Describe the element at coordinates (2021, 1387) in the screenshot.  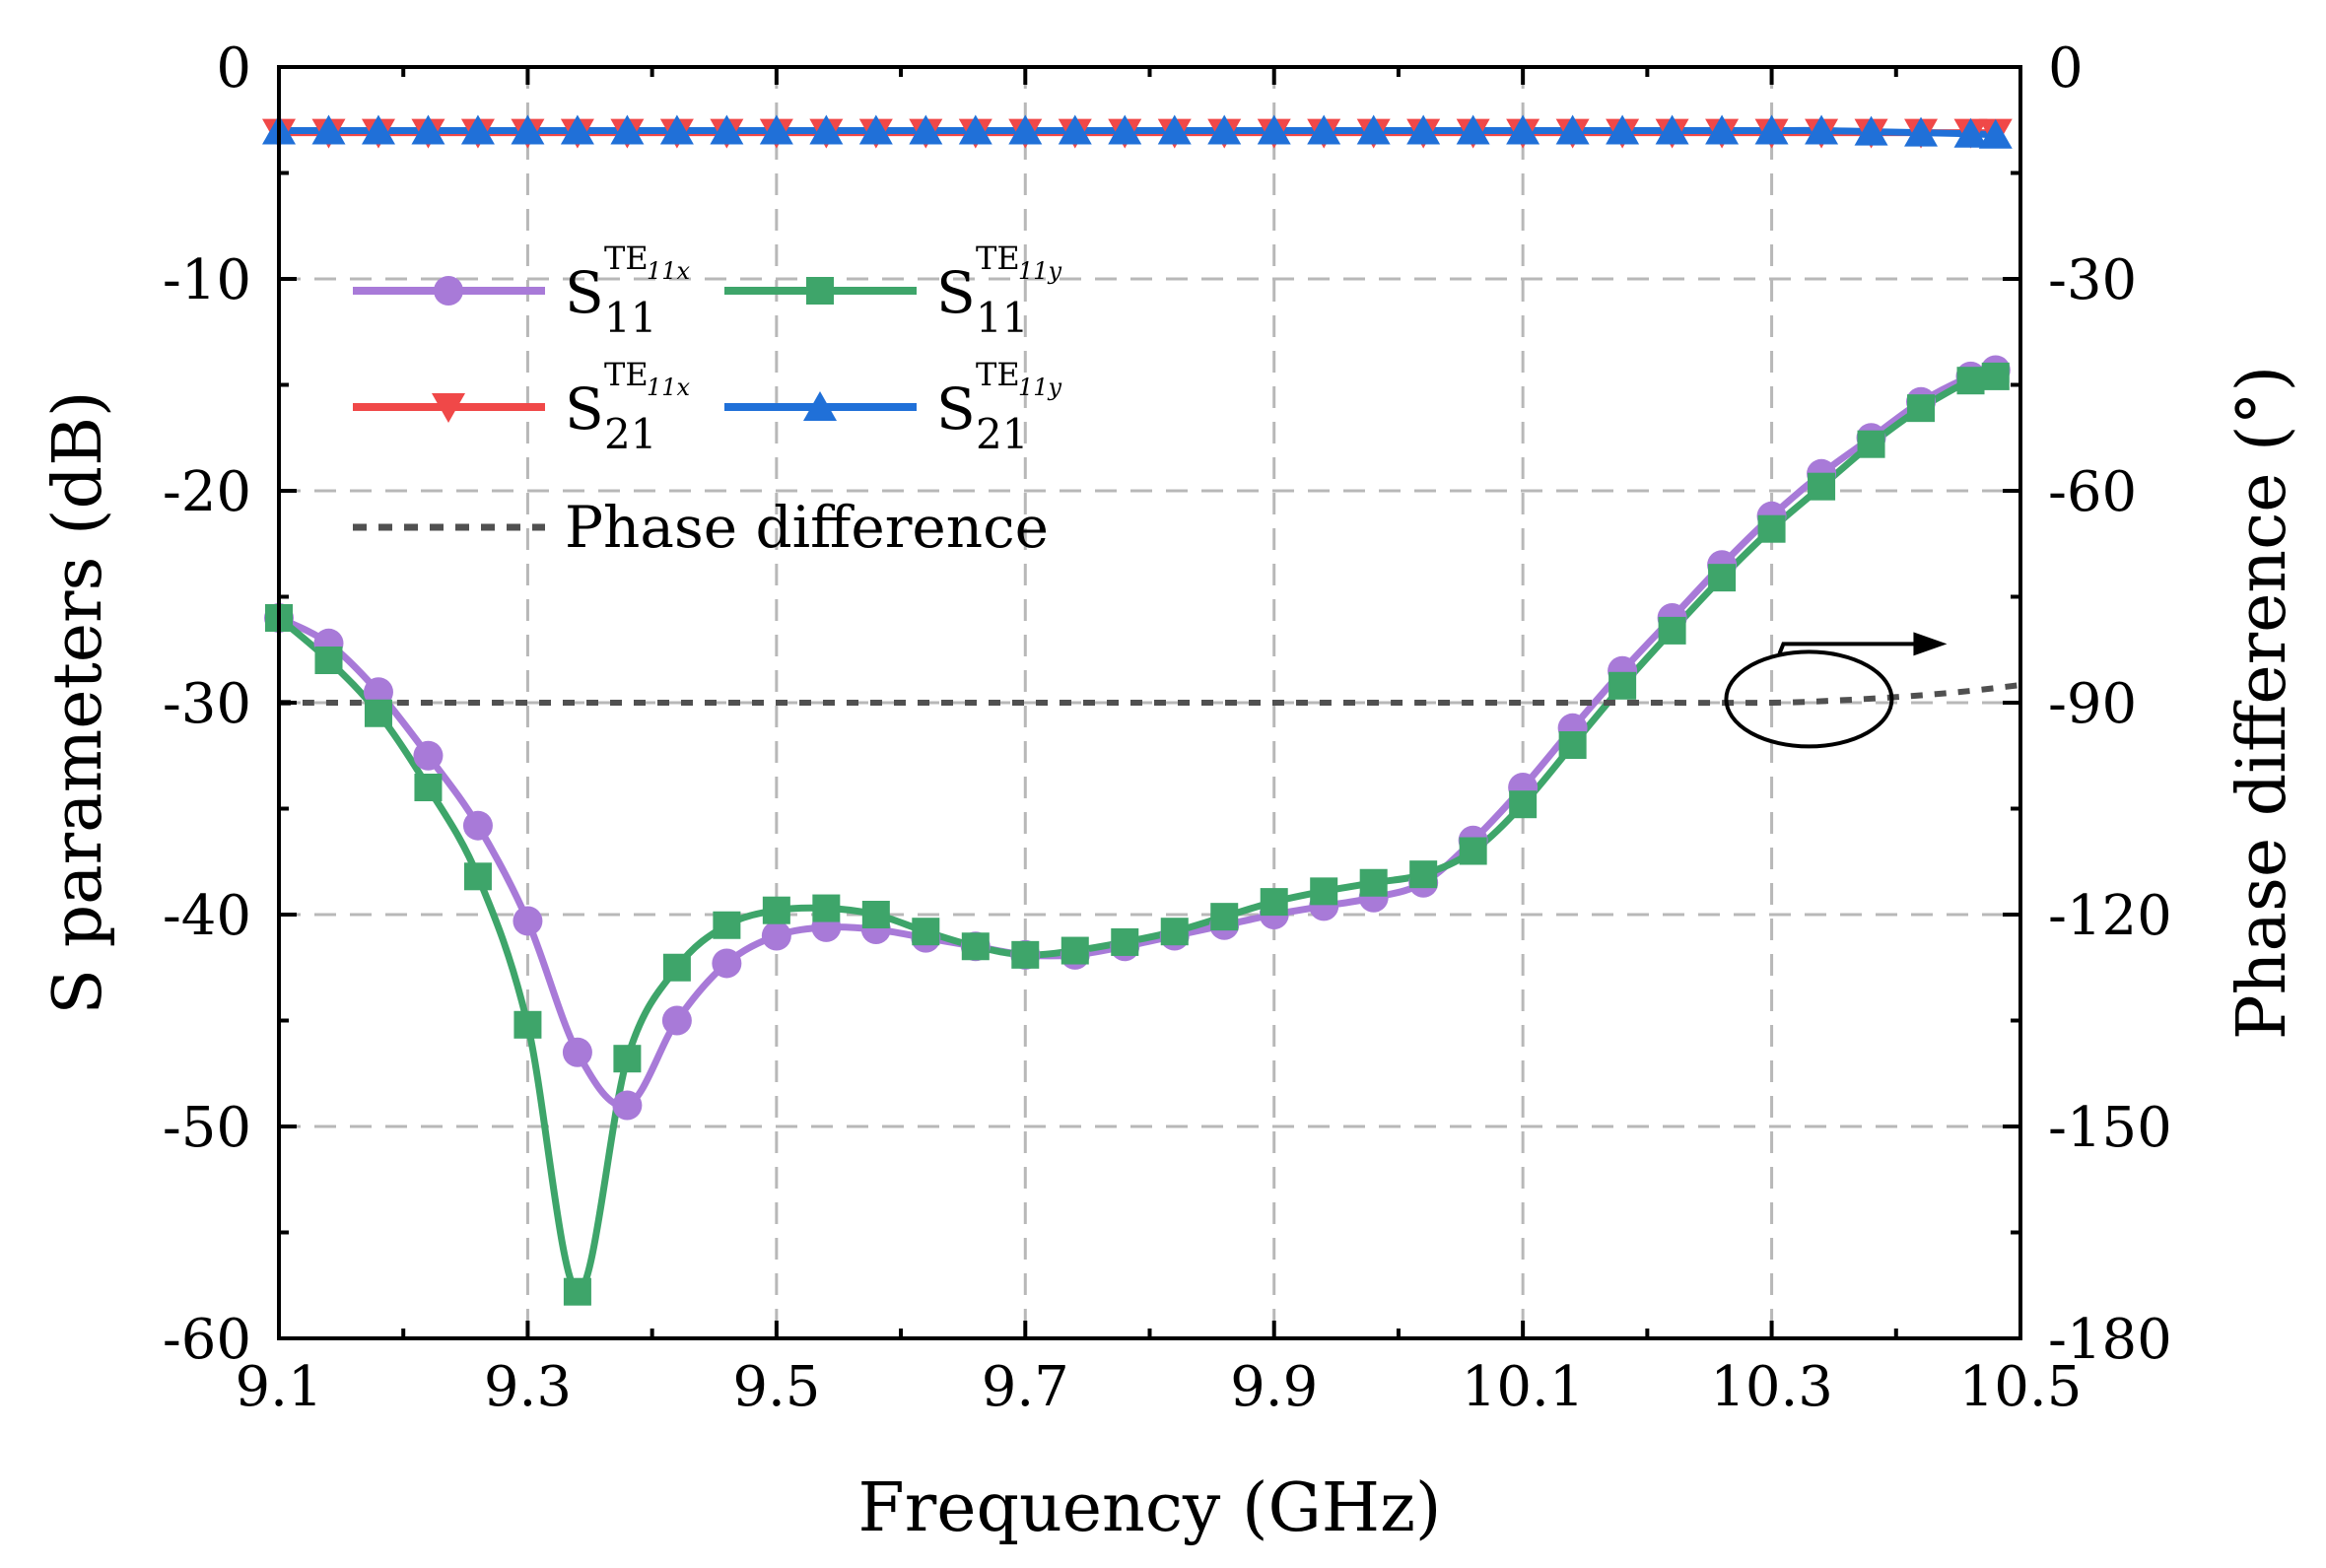
I see `x-tick-label: 10.5` at that location.